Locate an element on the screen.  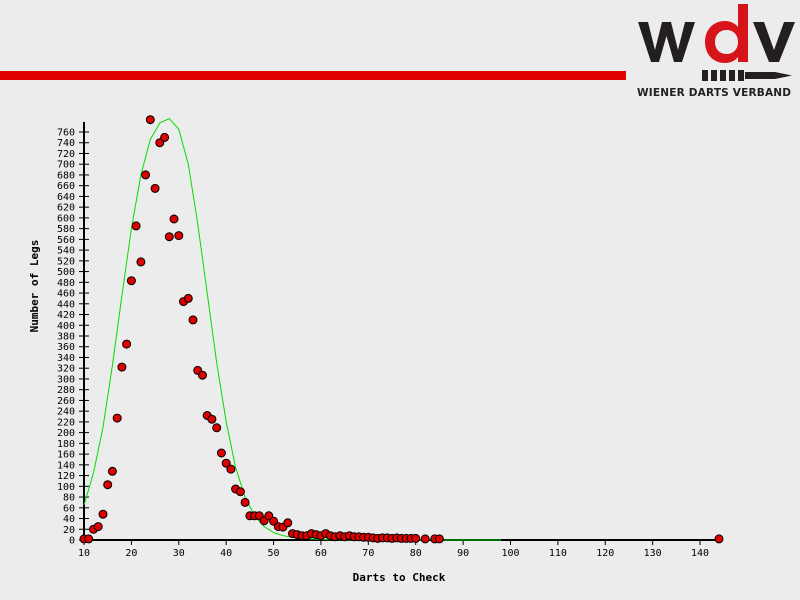
y-tick-label: 640 is located at coordinates (66, 197).